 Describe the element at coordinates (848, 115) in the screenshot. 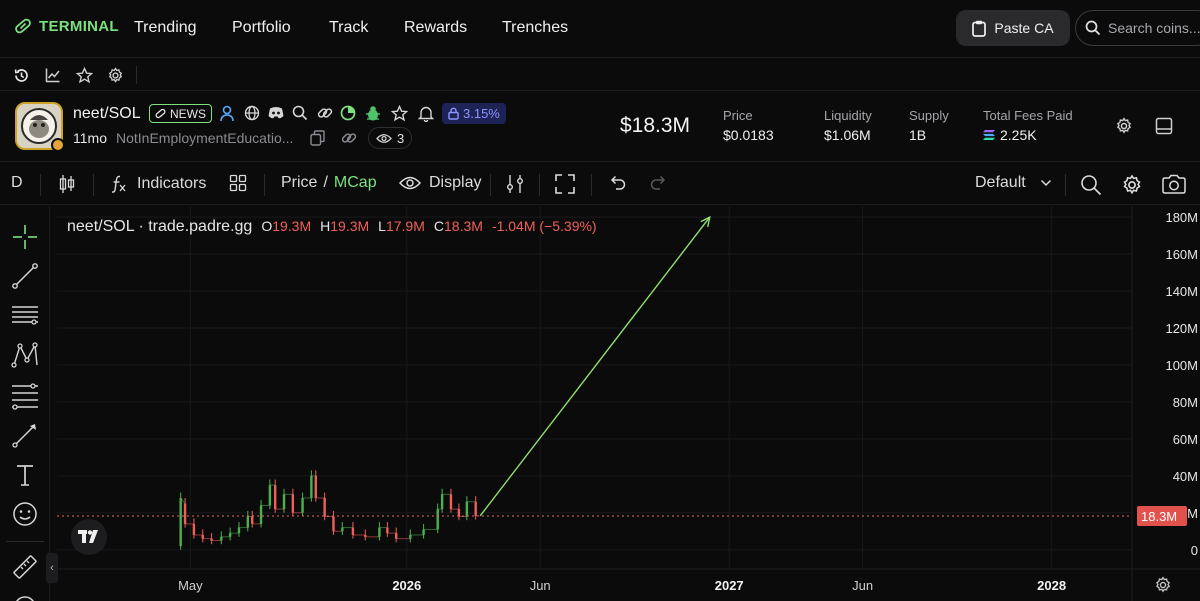

I see `stat-label: Liquidity` at that location.